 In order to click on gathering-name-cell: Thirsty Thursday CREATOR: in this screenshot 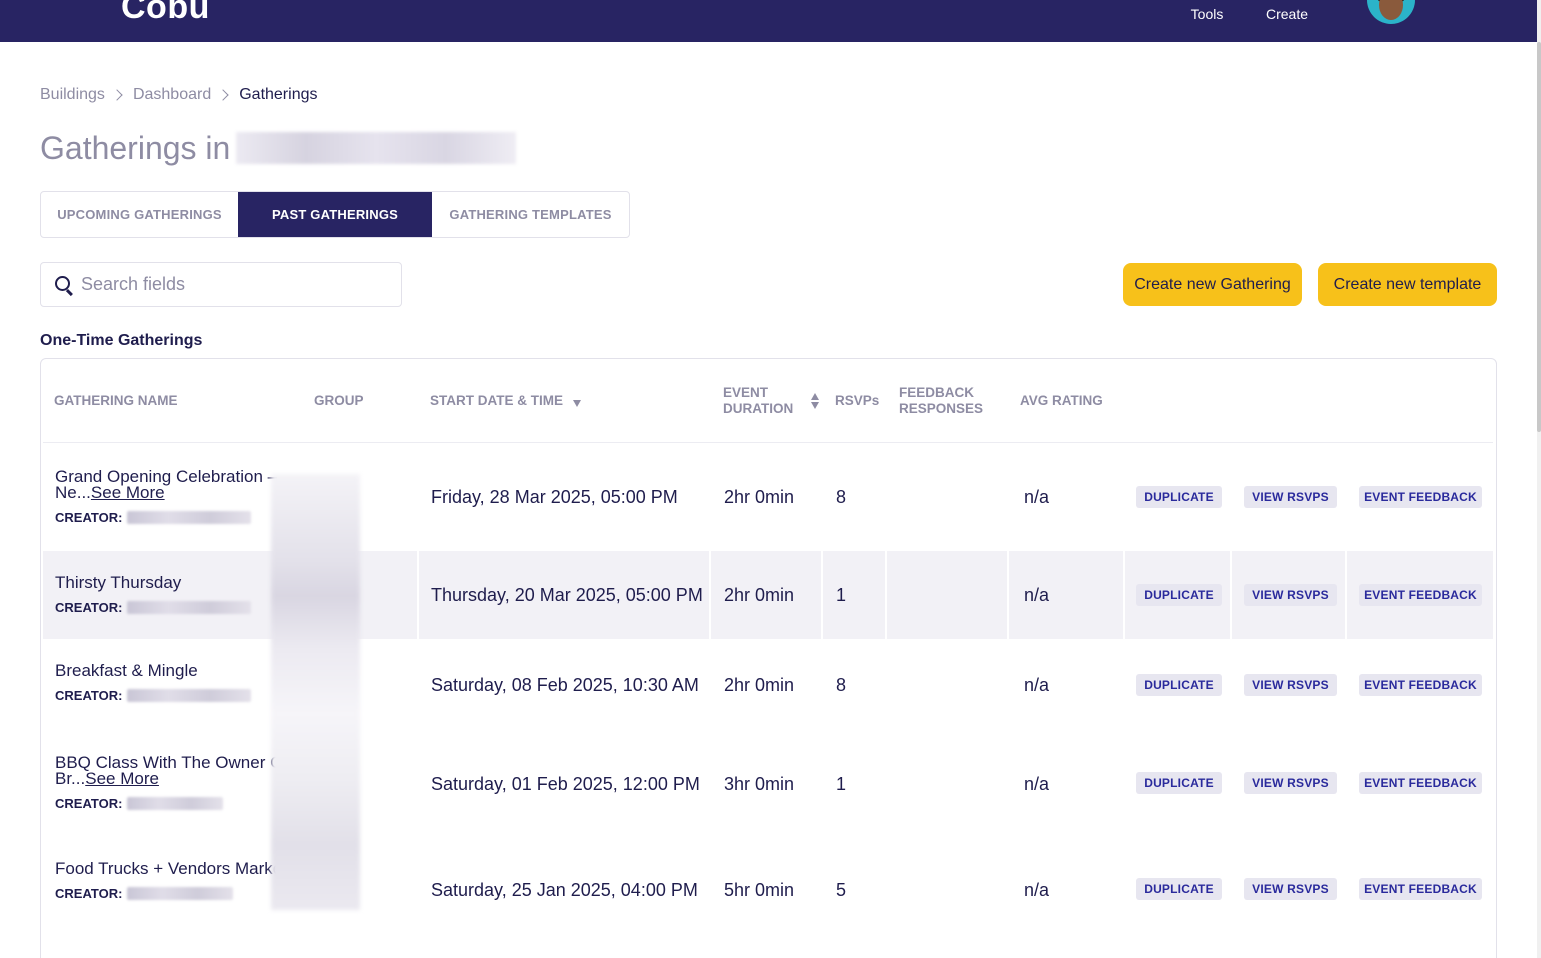, I will do `click(175, 594)`.